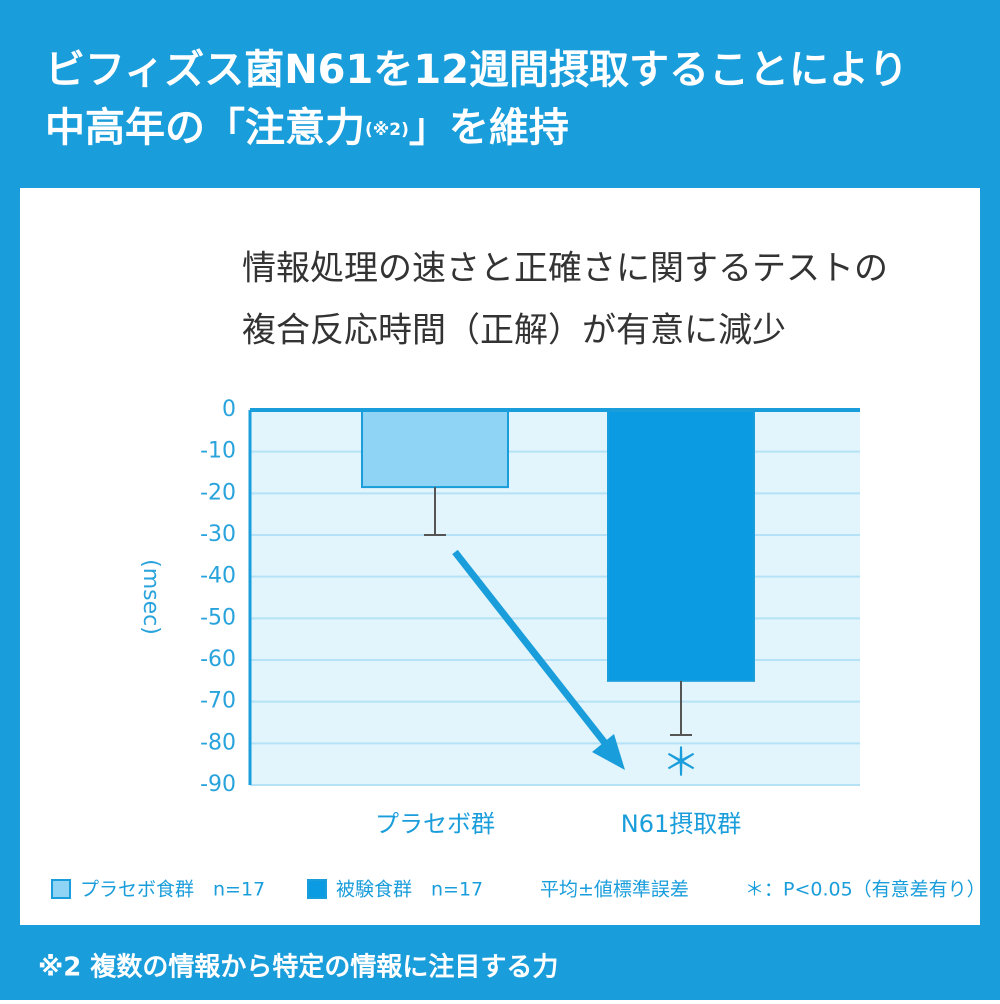 This screenshot has height=1004, width=1000. What do you see at coordinates (205, 128) in the screenshot?
I see `header-part: 中高年の「注意力` at bounding box center [205, 128].